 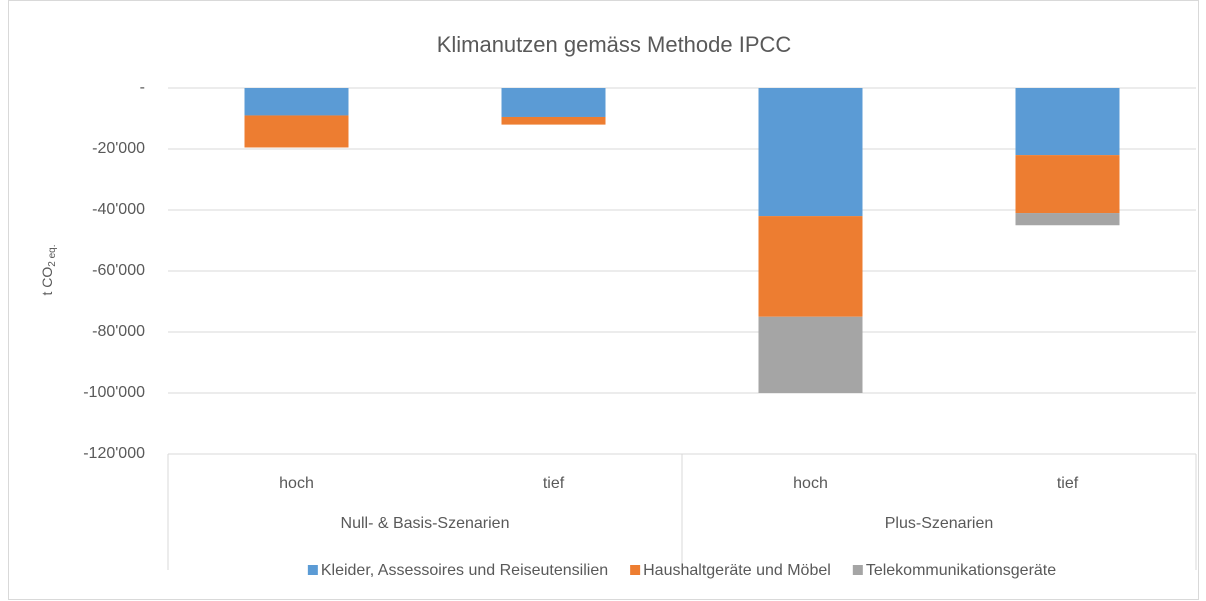 What do you see at coordinates (52, 255) in the screenshot?
I see `y-axis-label-subscript: 2 eq.` at bounding box center [52, 255].